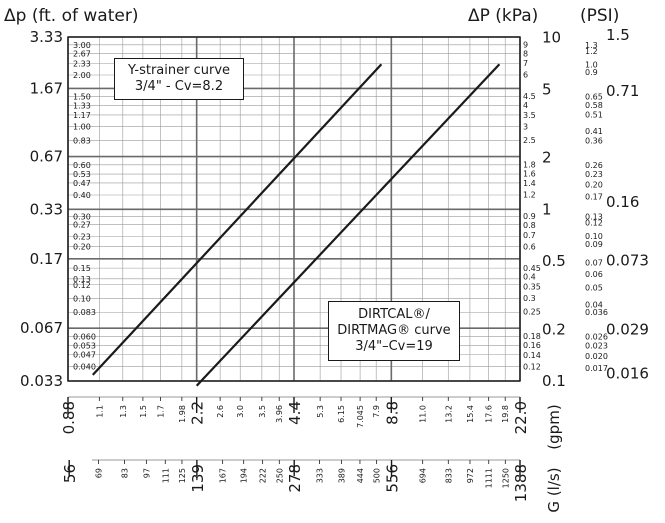  I want to click on tick-label-psi-minor: 0.58, so click(594, 105).